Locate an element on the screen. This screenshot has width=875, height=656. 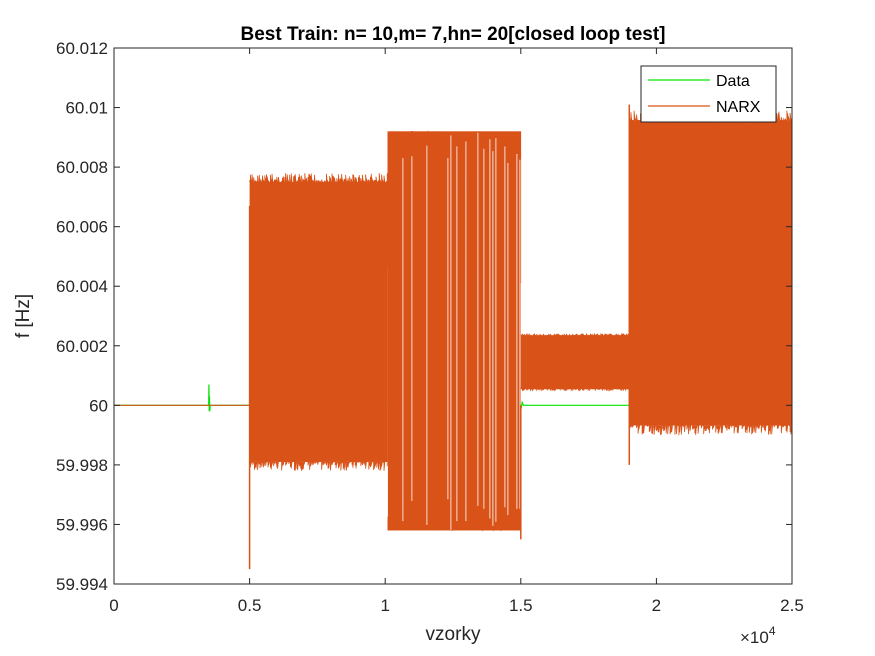
y-tick-label: 59.998 is located at coordinates (82, 465).